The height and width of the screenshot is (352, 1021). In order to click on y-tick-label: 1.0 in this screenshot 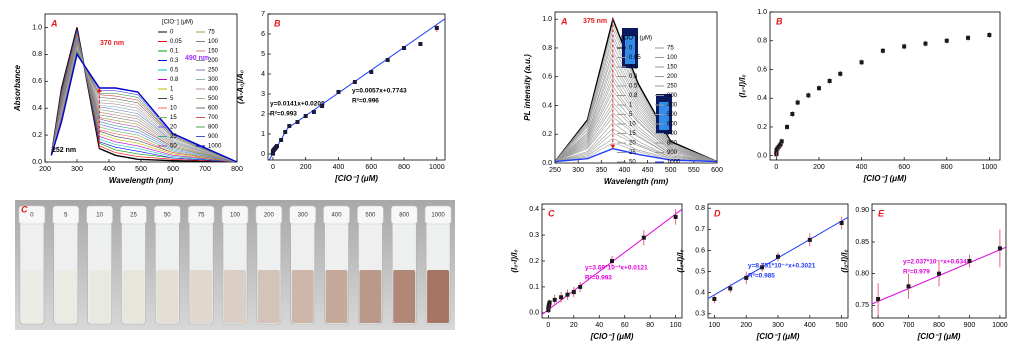, I will do `click(762, 12)`.